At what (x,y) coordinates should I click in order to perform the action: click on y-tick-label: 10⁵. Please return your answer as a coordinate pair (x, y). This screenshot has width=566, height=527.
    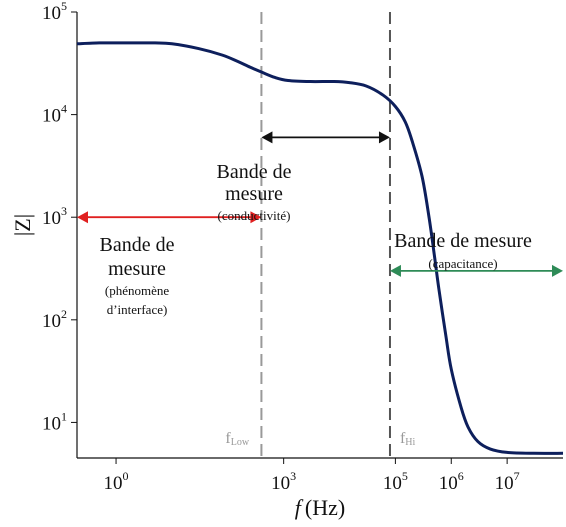
    Looking at the image, I should click on (54, 12).